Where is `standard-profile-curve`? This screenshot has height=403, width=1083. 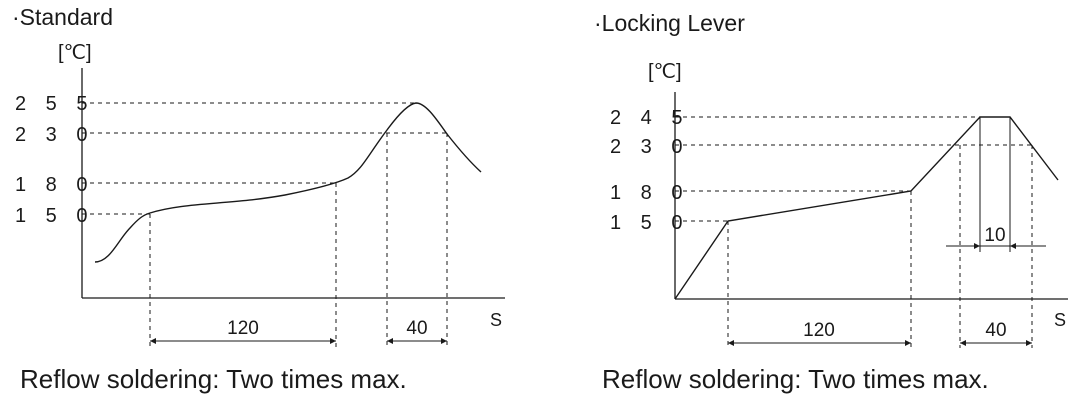
standard-profile-curve is located at coordinates (288, 182).